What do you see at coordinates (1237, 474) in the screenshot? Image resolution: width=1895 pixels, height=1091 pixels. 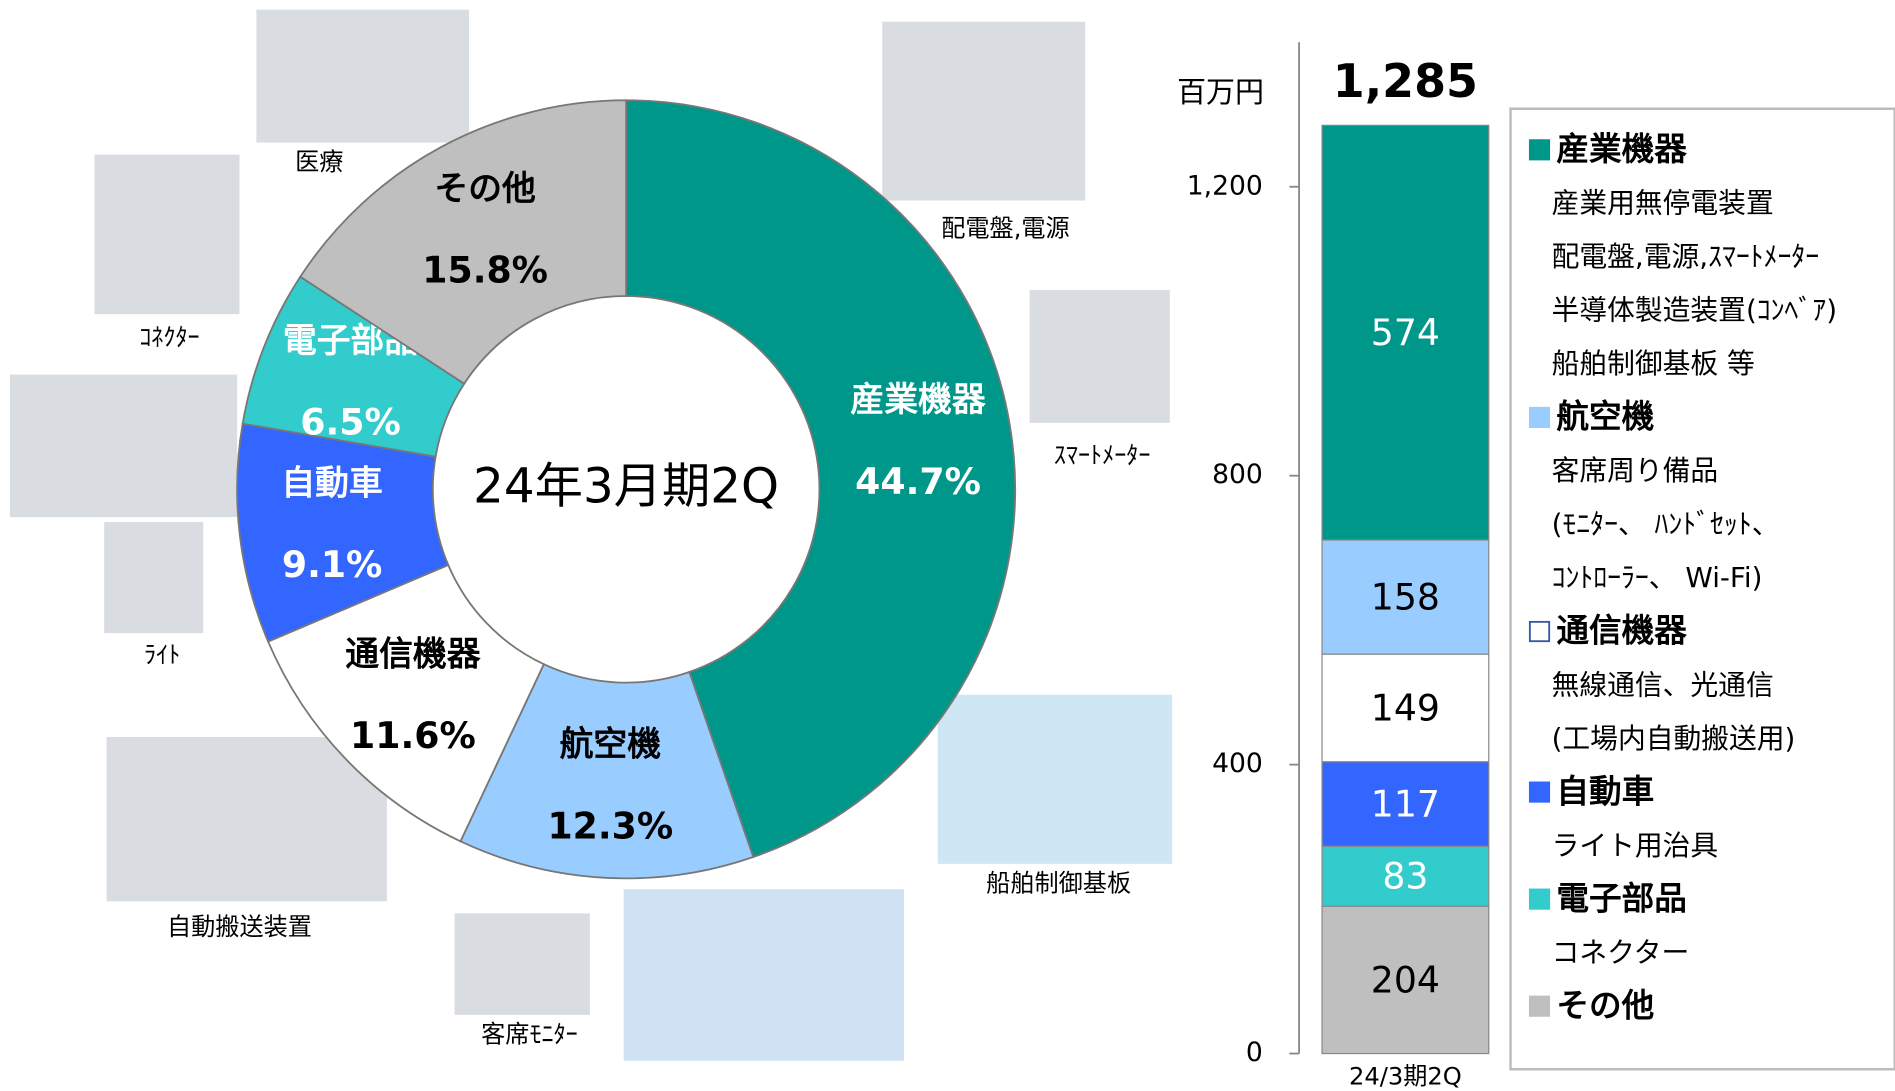 I see `y-tick-label: 800` at bounding box center [1237, 474].